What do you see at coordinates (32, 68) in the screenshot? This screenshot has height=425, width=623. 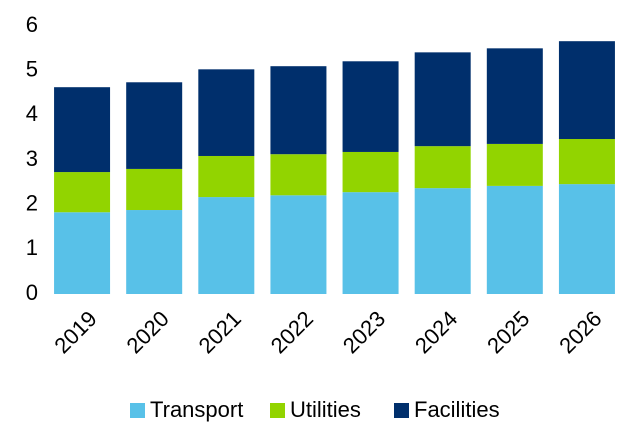 I see `y-tick-label: 5` at bounding box center [32, 68].